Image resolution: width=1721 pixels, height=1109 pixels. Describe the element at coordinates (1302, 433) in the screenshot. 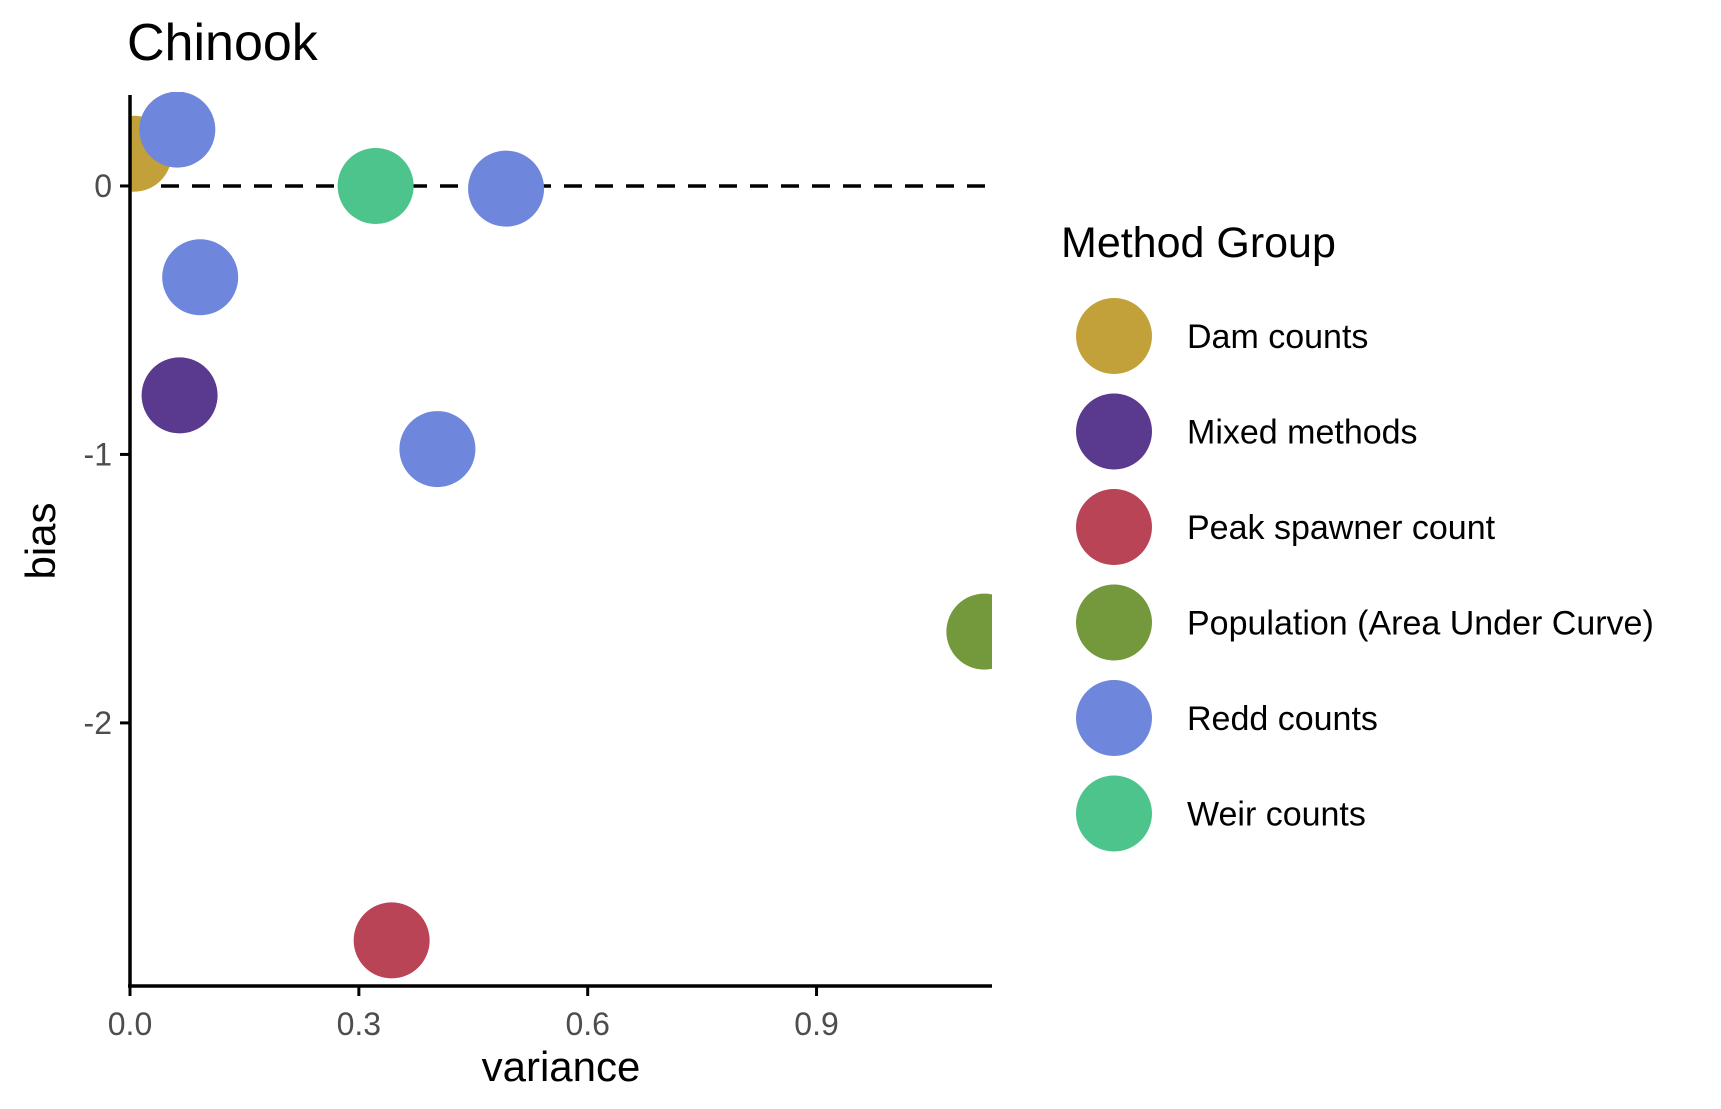

I see `legend-label: Mixed methods` at that location.